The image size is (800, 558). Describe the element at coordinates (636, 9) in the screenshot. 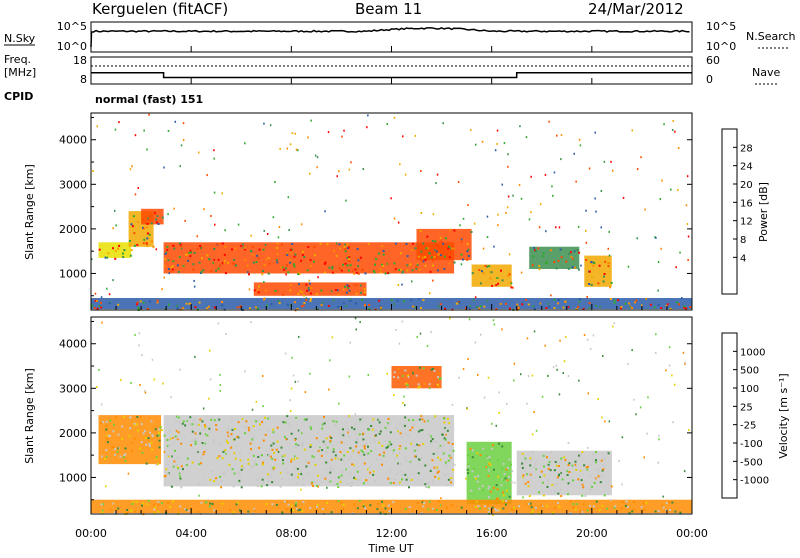

I see `date-title: 24/Mar/2012` at that location.